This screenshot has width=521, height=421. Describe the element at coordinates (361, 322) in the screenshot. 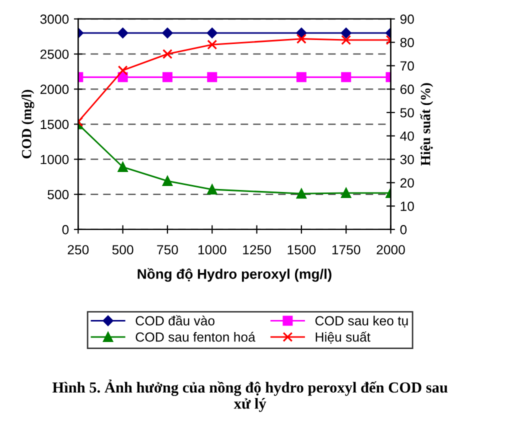

I see `legend-label: COD sau keo tụ` at that location.